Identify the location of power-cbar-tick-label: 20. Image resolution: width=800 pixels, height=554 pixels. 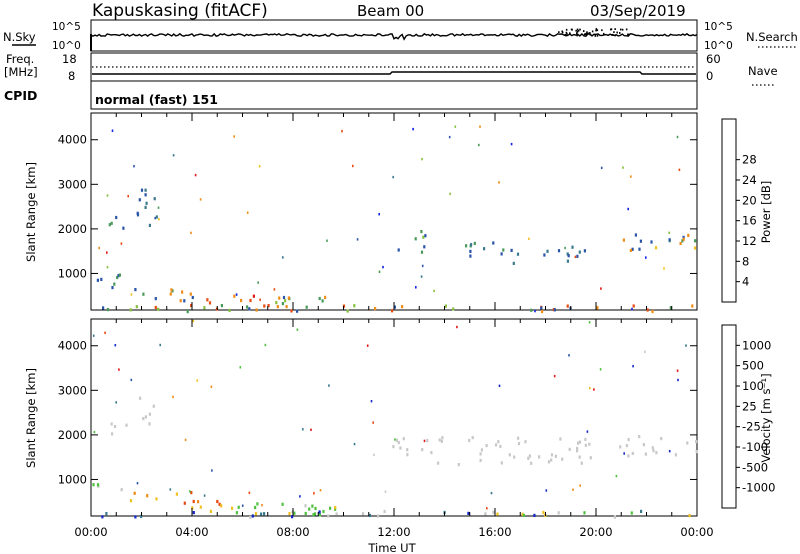
(749, 200).